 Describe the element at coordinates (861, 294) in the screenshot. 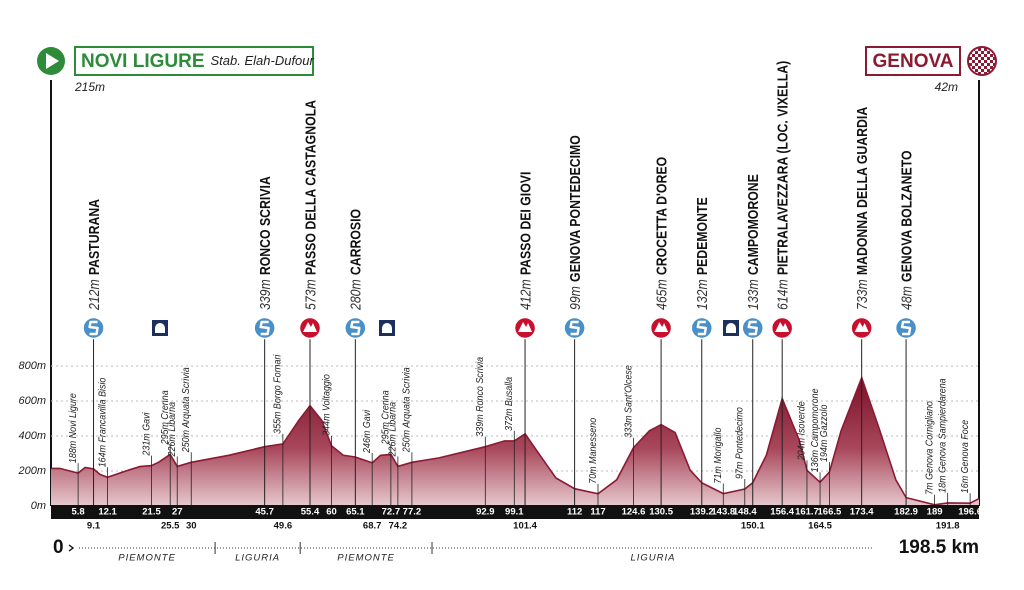

I see `waypoint-elevation: 733m` at that location.